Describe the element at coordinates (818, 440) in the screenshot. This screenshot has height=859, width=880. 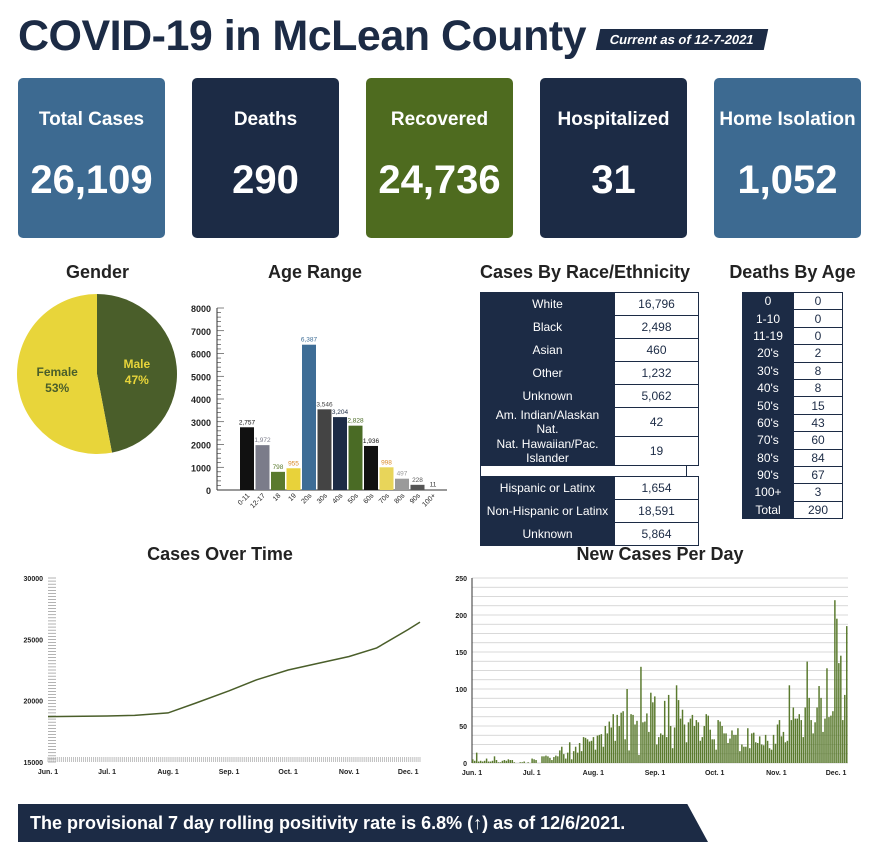
I see `row-value: 60` at that location.